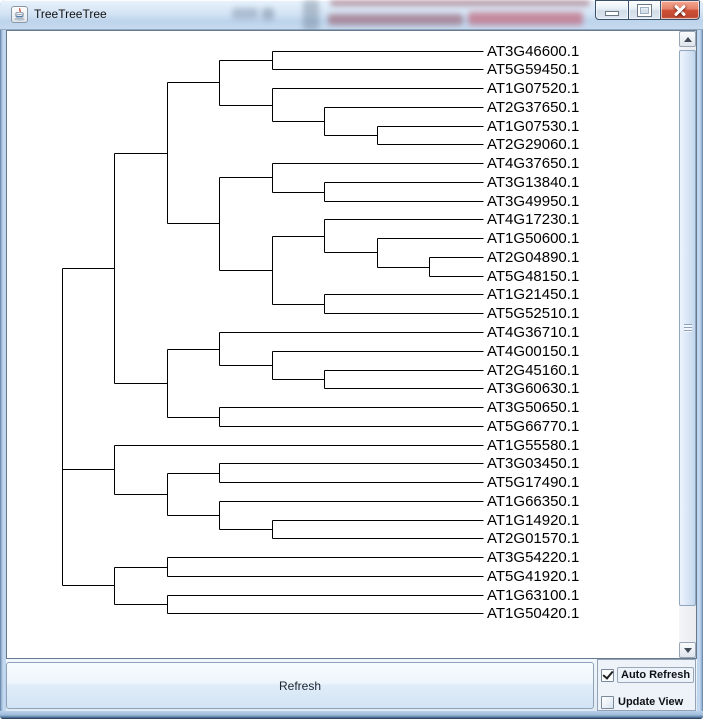 The width and height of the screenshot is (703, 719). What do you see at coordinates (612, 10) in the screenshot?
I see `minimize-button` at bounding box center [612, 10].